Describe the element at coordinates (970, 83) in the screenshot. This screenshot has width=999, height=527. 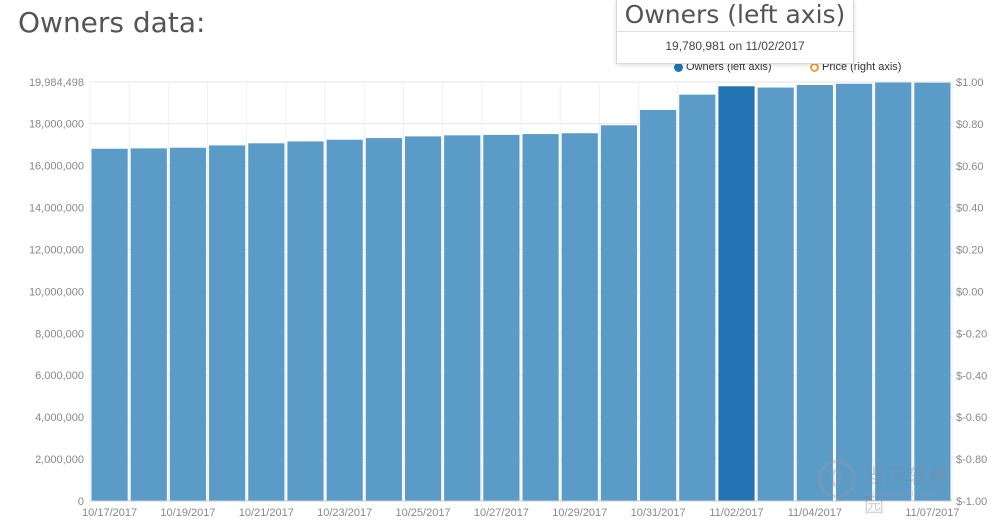
I see `y2-tick-label: $1.00` at that location.